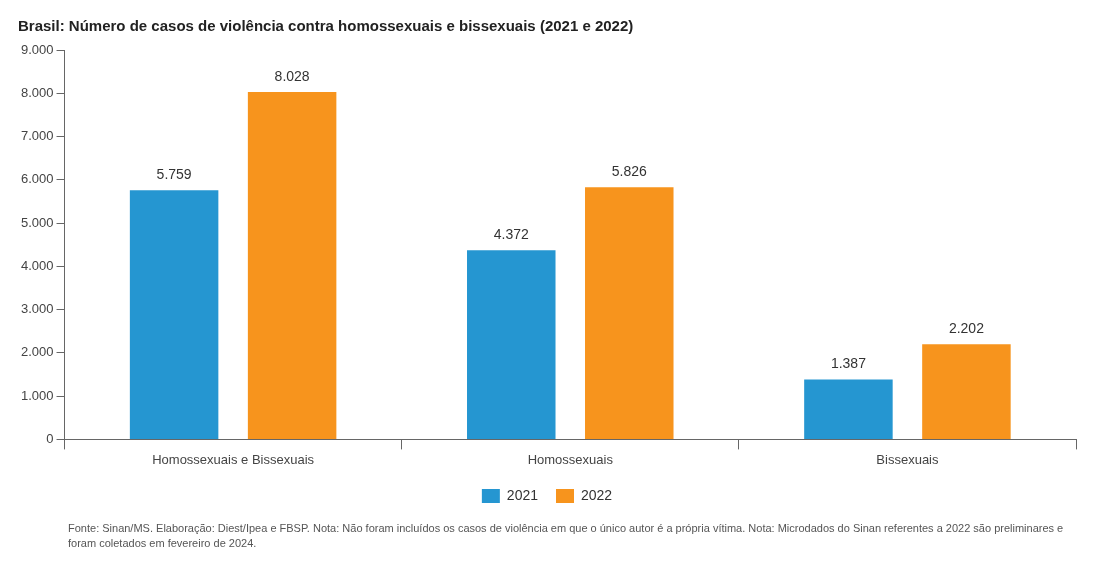  Describe the element at coordinates (50, 438) in the screenshot. I see `y-tick-label: 0` at that location.